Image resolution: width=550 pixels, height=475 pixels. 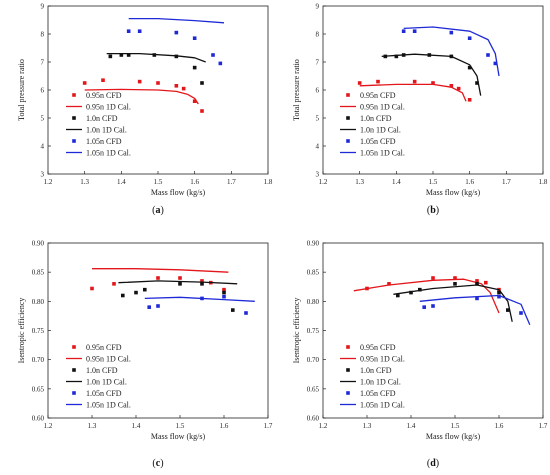 I want to click on y-tick-label: 0.90, so click(x=313, y=244).